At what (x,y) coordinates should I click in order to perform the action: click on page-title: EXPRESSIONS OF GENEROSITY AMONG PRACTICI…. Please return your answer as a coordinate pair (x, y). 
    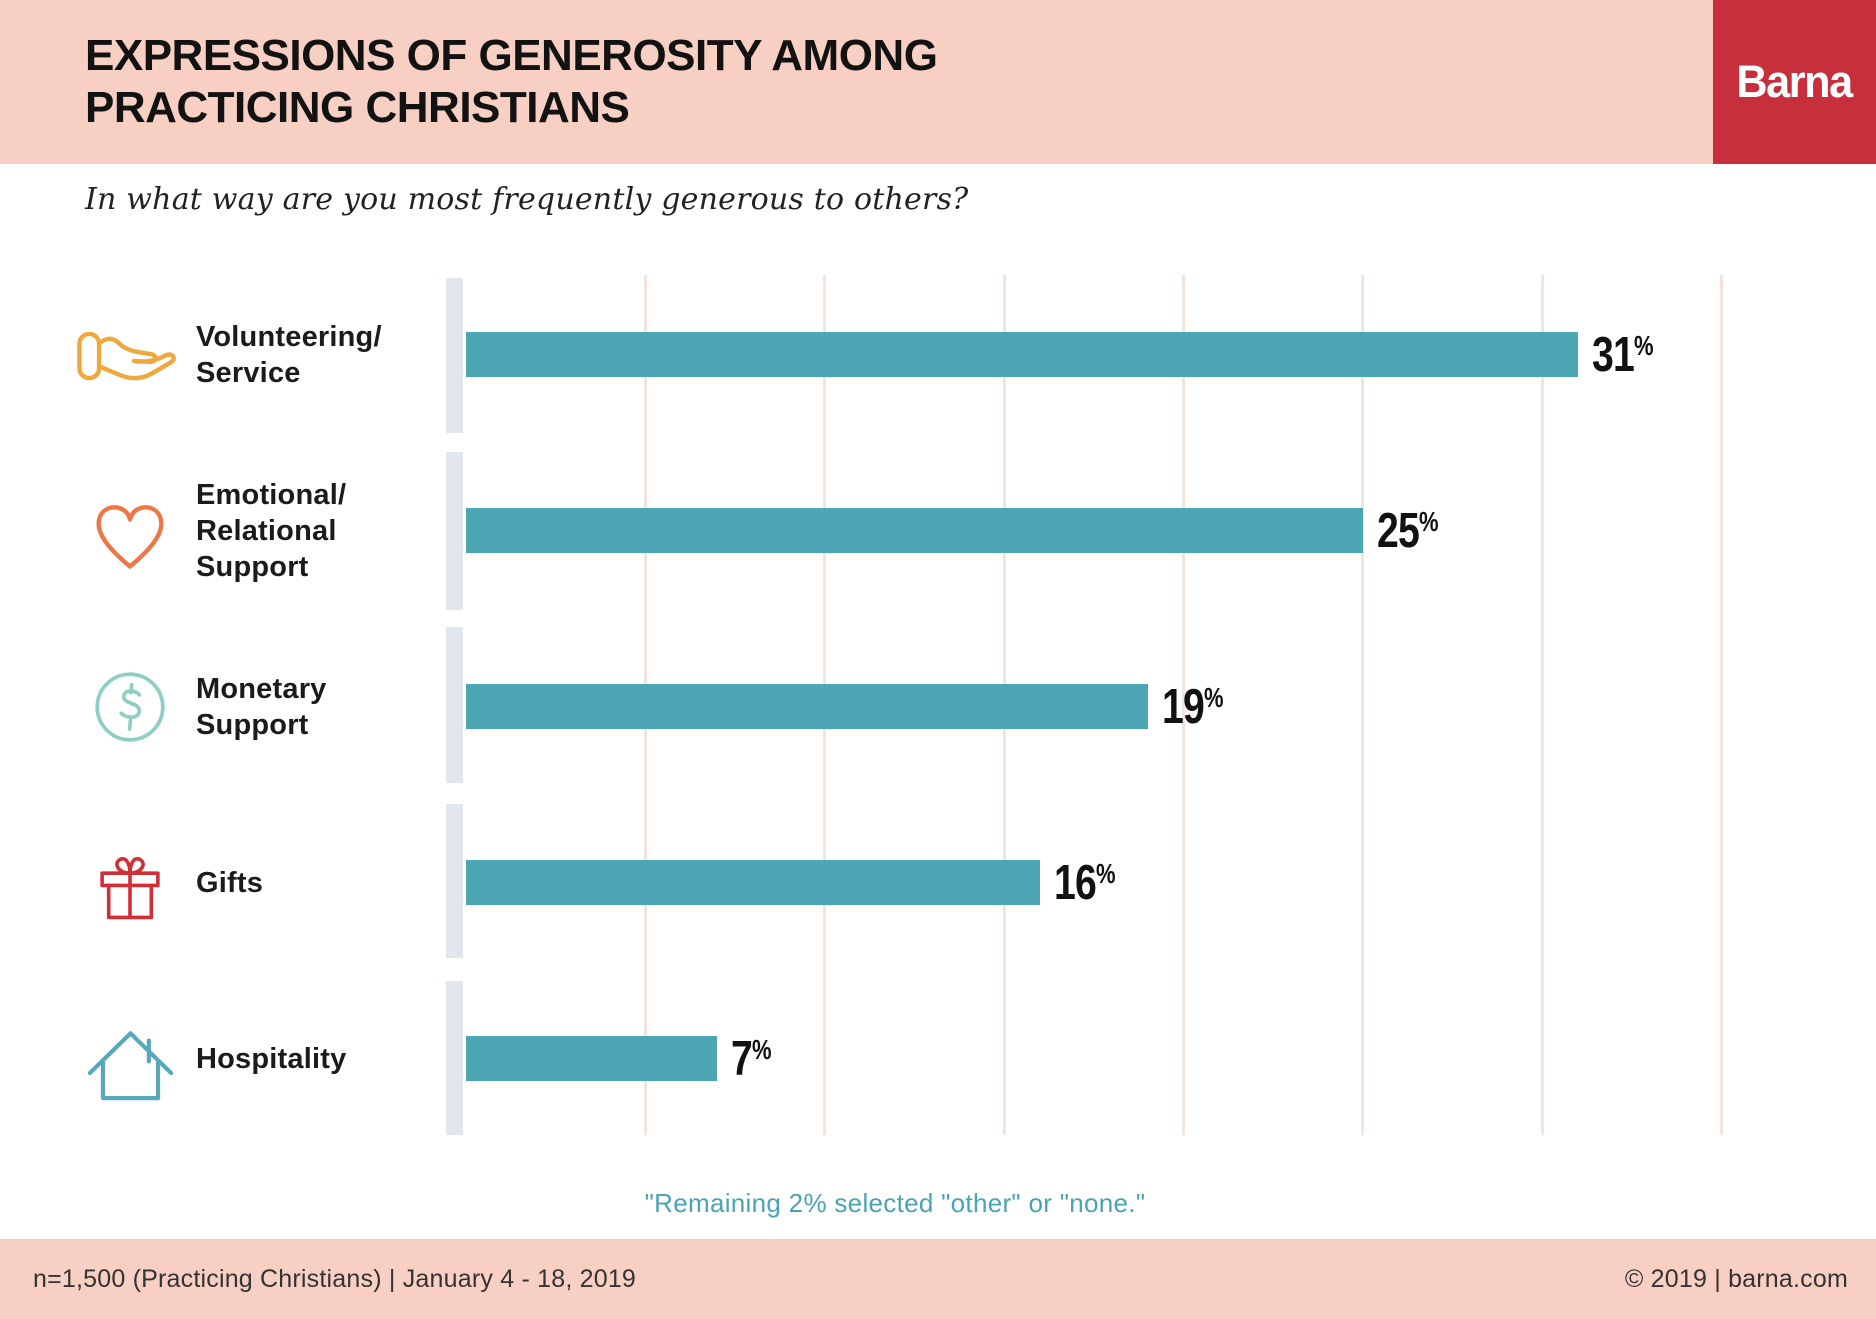
    Looking at the image, I should click on (511, 81).